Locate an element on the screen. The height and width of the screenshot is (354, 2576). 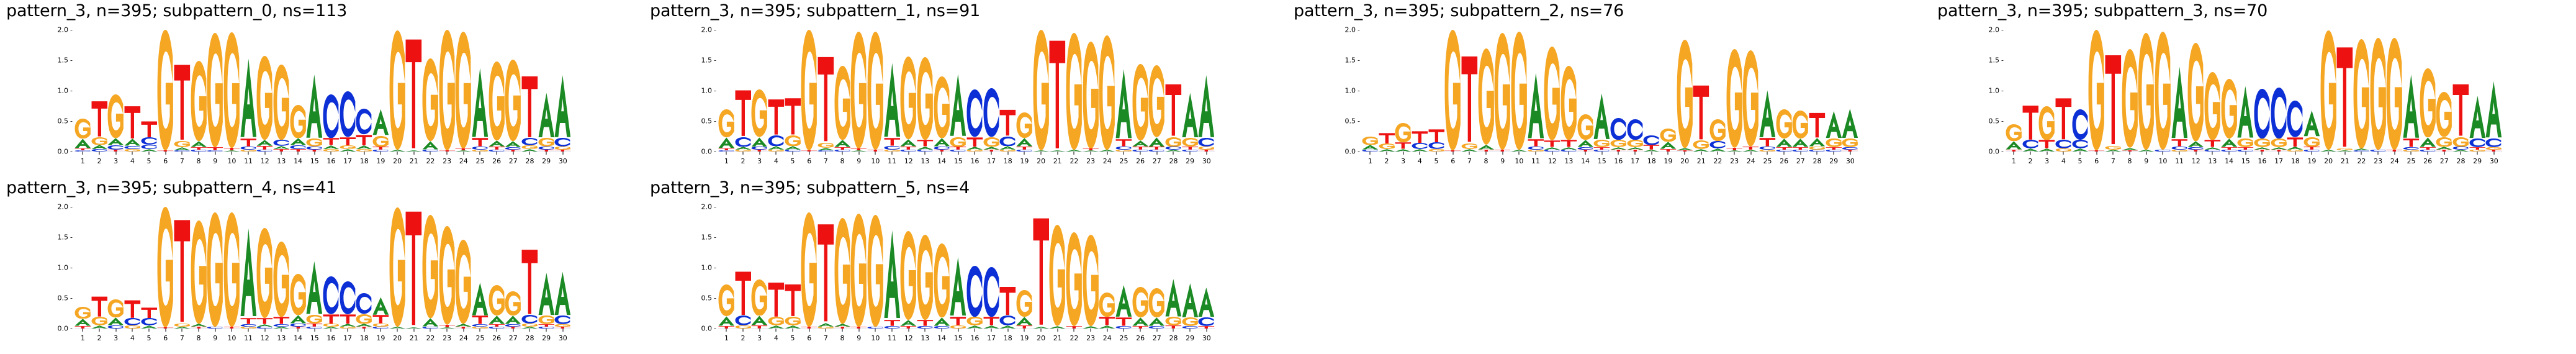
y-axis-tick-label: 0.5- is located at coordinates (708, 298).